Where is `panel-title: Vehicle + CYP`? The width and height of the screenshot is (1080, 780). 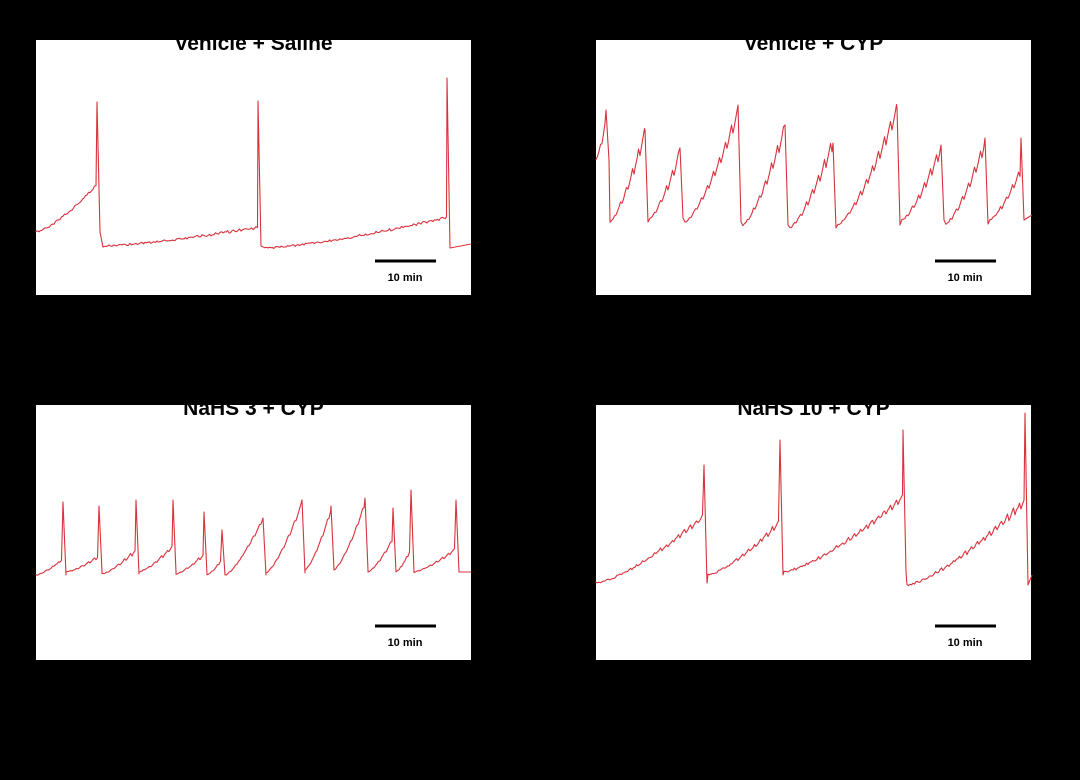 panel-title: Vehicle + CYP is located at coordinates (814, 43).